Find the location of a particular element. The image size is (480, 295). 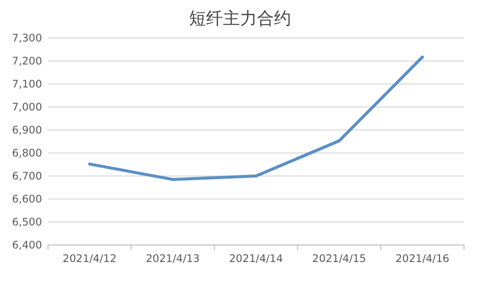

y-tick-label: 7,300 is located at coordinates (27, 38).